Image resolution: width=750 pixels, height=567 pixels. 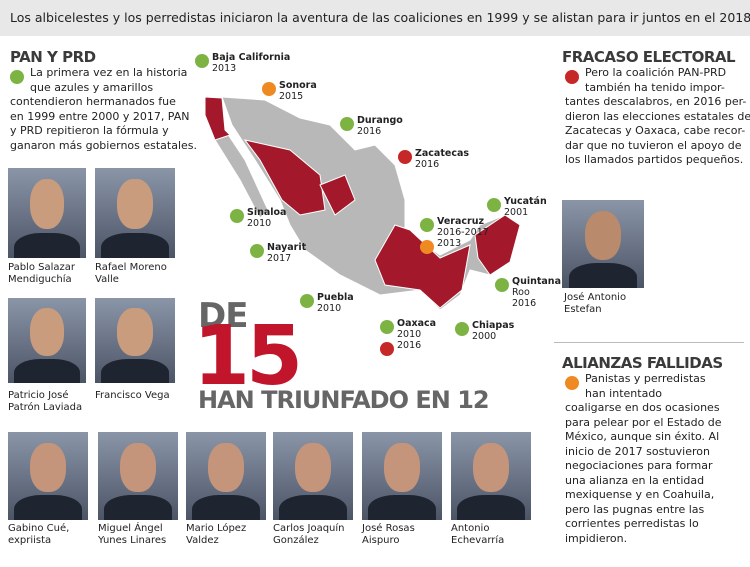 I want to click on paragraph-line: dar que no tuvieron el apoyo de, so click(x=653, y=145).